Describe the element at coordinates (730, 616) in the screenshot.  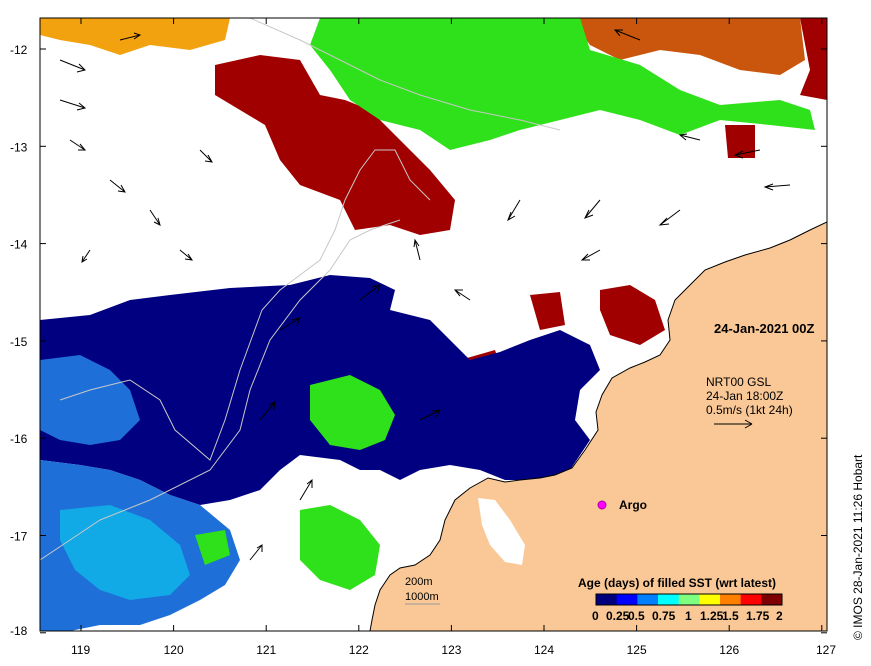
I see `legend-tick-label: 1.5` at that location.